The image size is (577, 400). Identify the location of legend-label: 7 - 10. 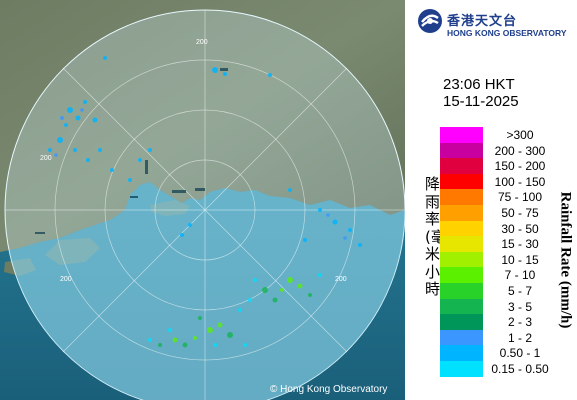
(520, 275).